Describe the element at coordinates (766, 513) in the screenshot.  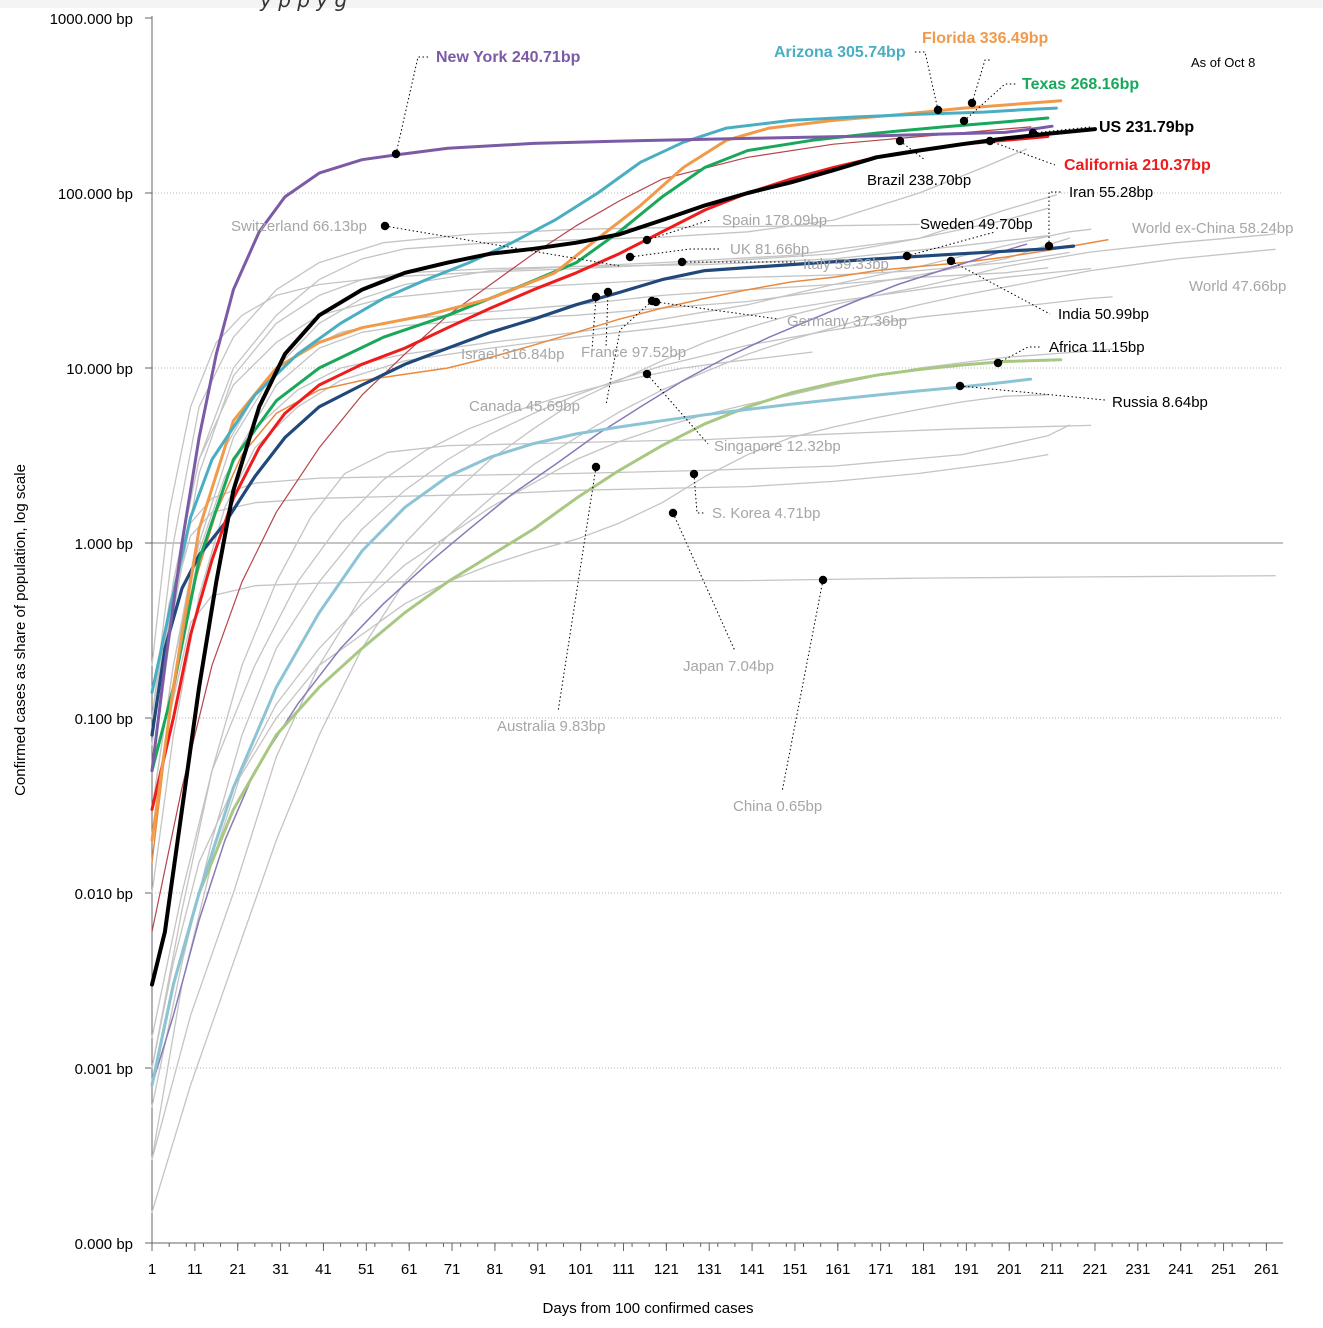
I see `skorea-label: S. Korea 4.71bp` at that location.